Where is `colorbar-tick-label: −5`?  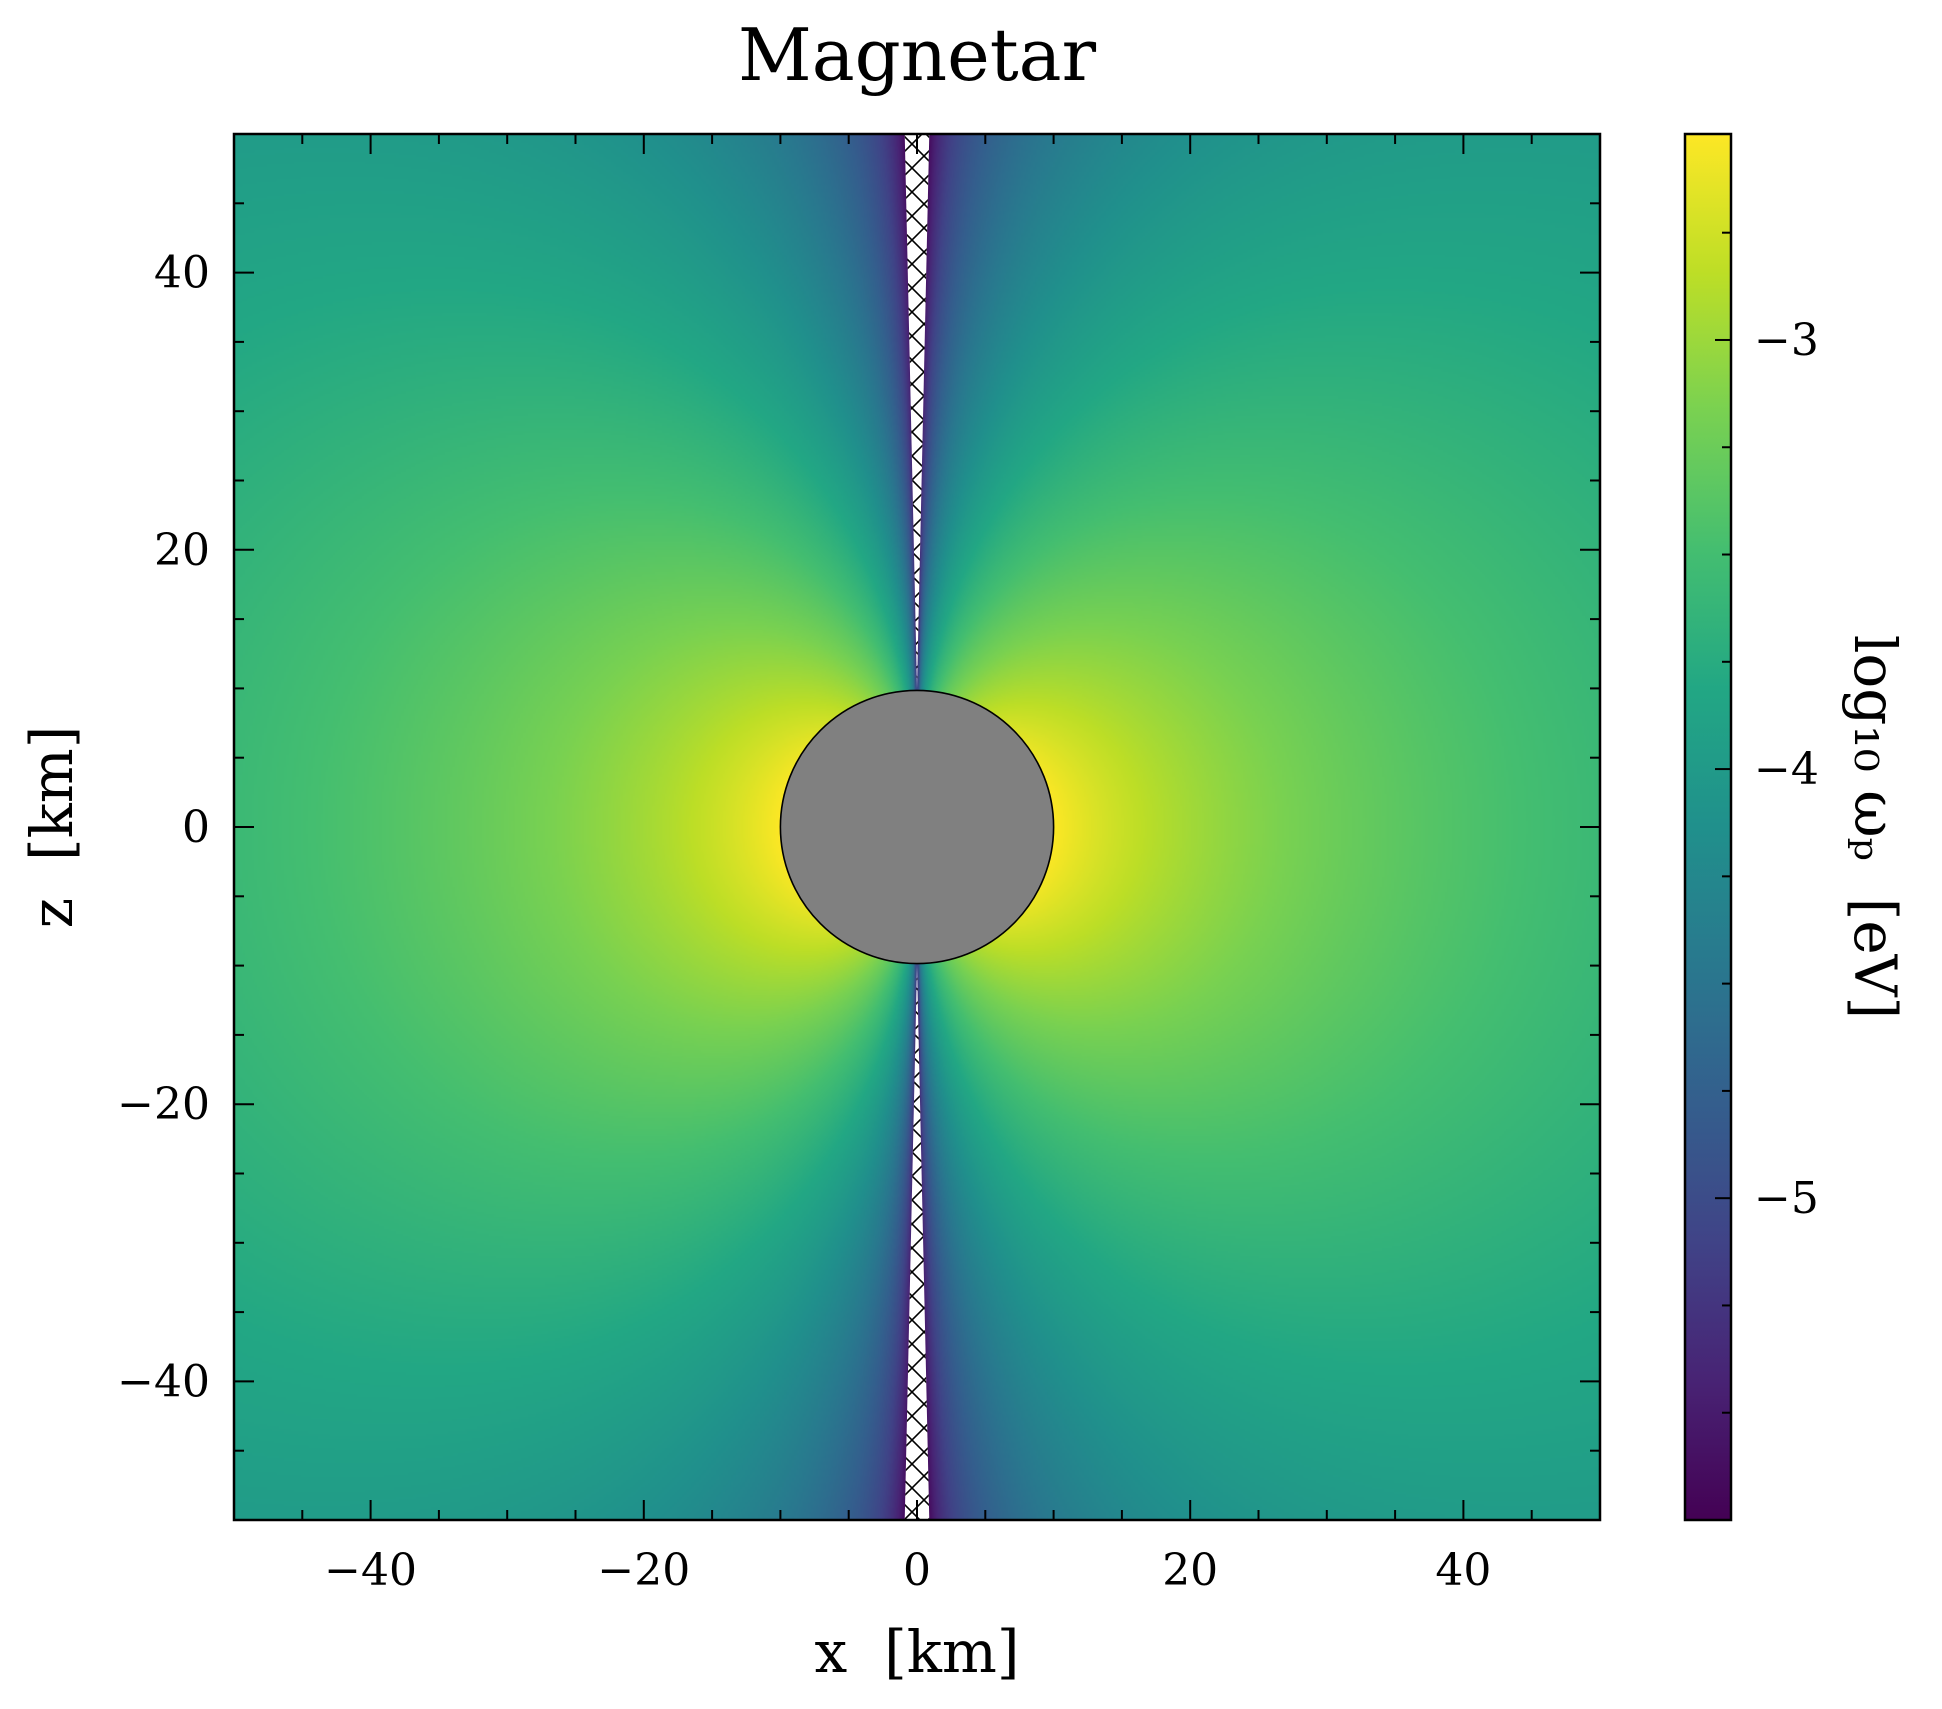 colorbar-tick-label: −5 is located at coordinates (1786, 1198).